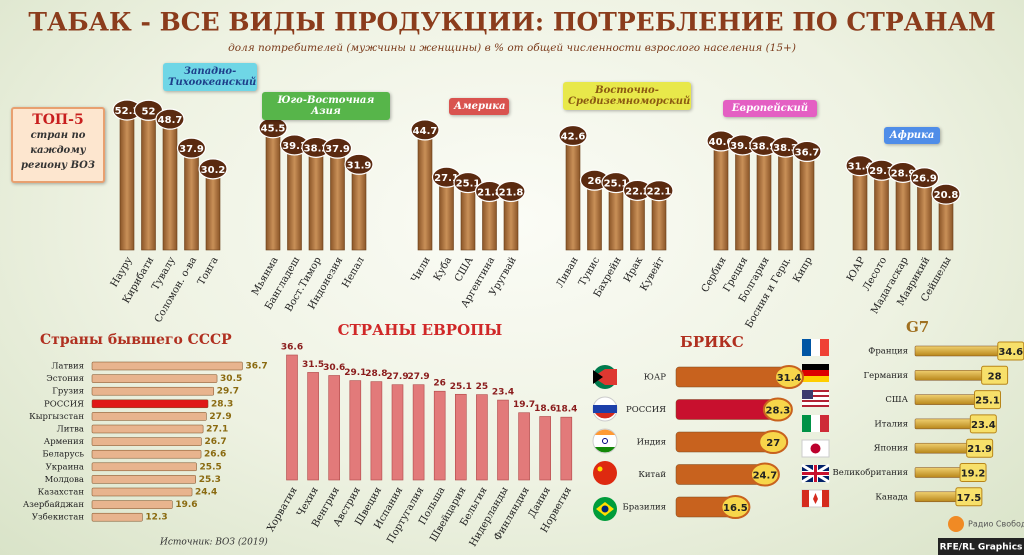 This screenshot has width=1024, height=555. Describe the element at coordinates (785, 148) in the screenshot. I see `value-label: 38.3` at that location.